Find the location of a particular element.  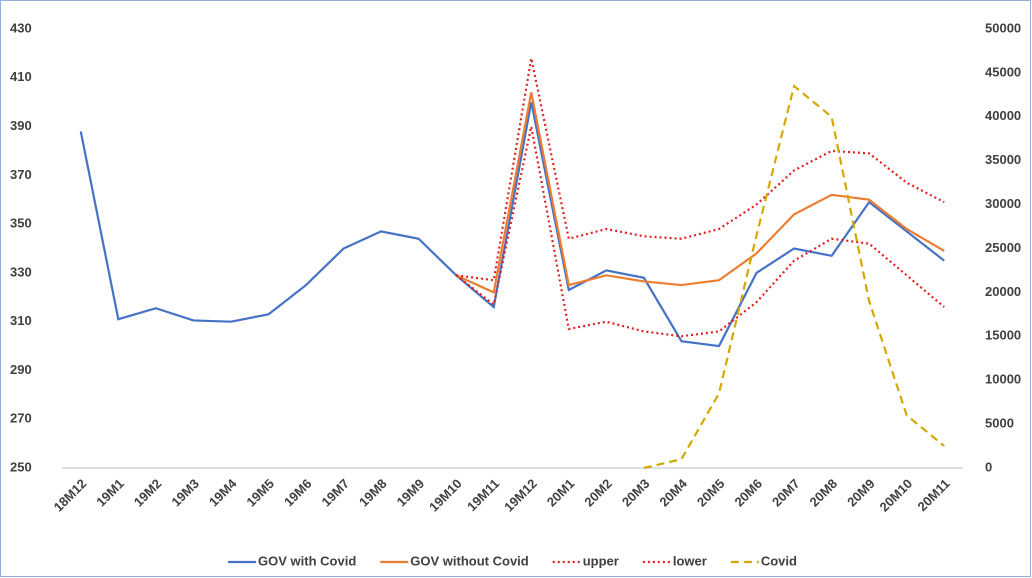

y2-tick-label: 5000 is located at coordinates (999, 423).